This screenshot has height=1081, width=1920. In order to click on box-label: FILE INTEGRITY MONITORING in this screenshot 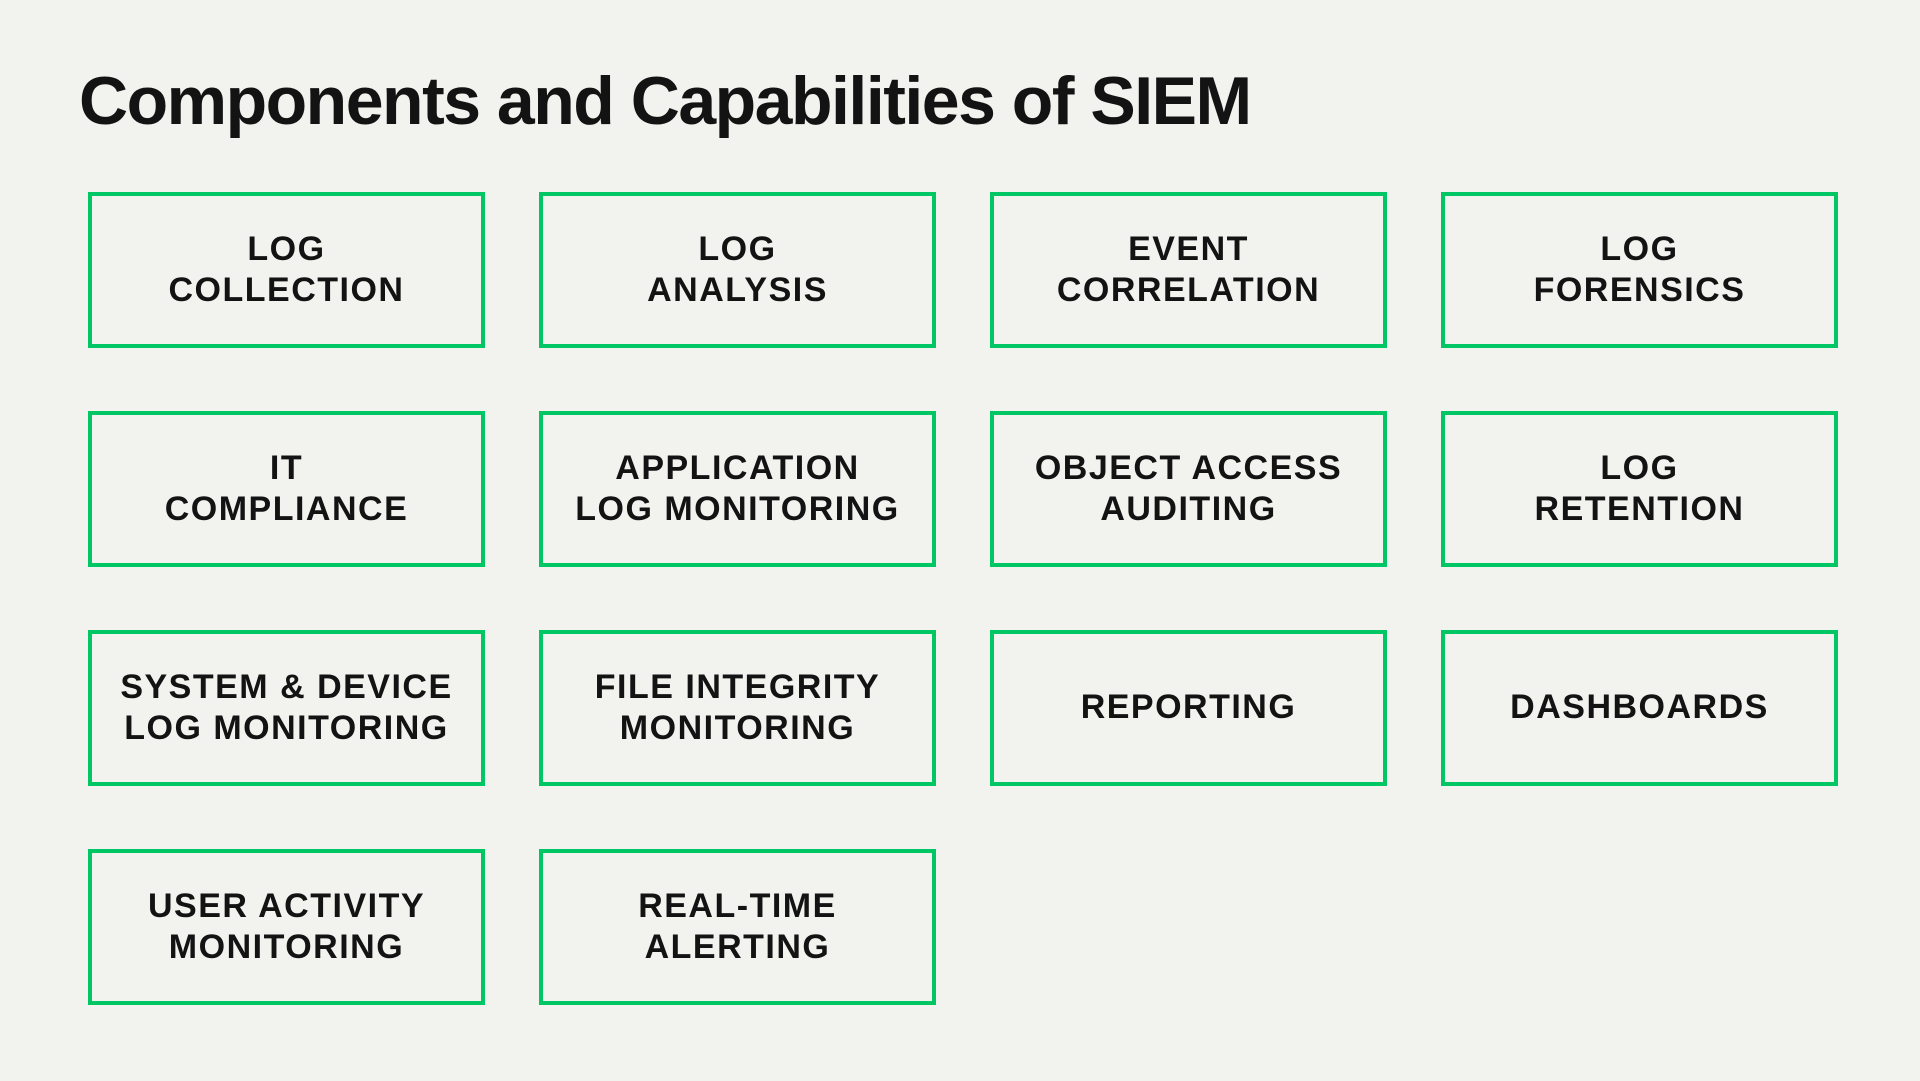, I will do `click(737, 707)`.